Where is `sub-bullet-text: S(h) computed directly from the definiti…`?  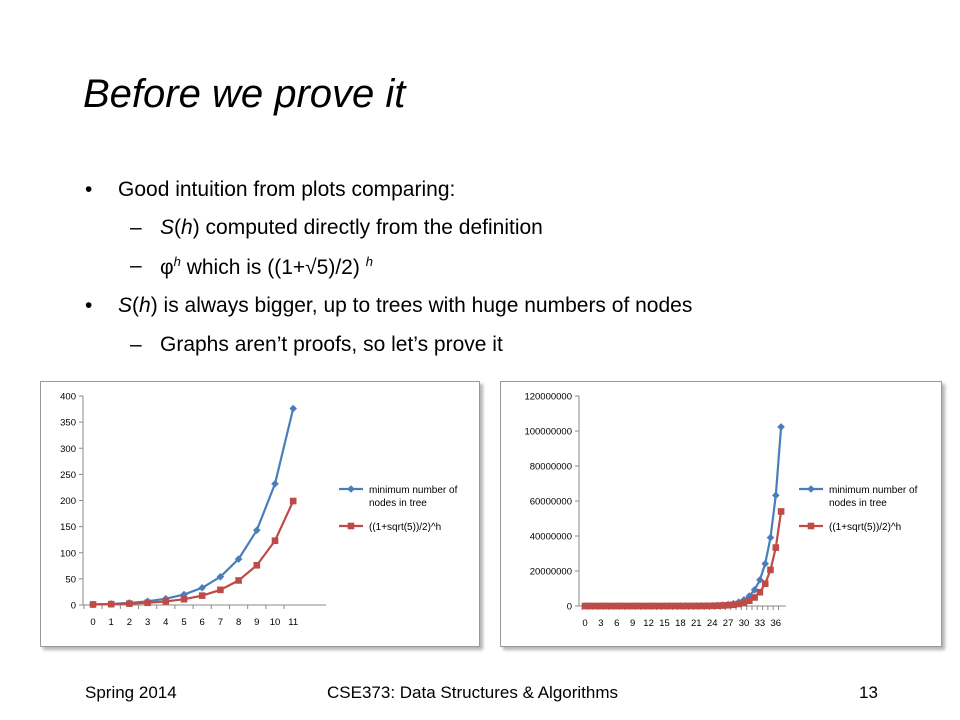
sub-bullet-text: S(h) computed directly from the definiti… is located at coordinates (351, 227).